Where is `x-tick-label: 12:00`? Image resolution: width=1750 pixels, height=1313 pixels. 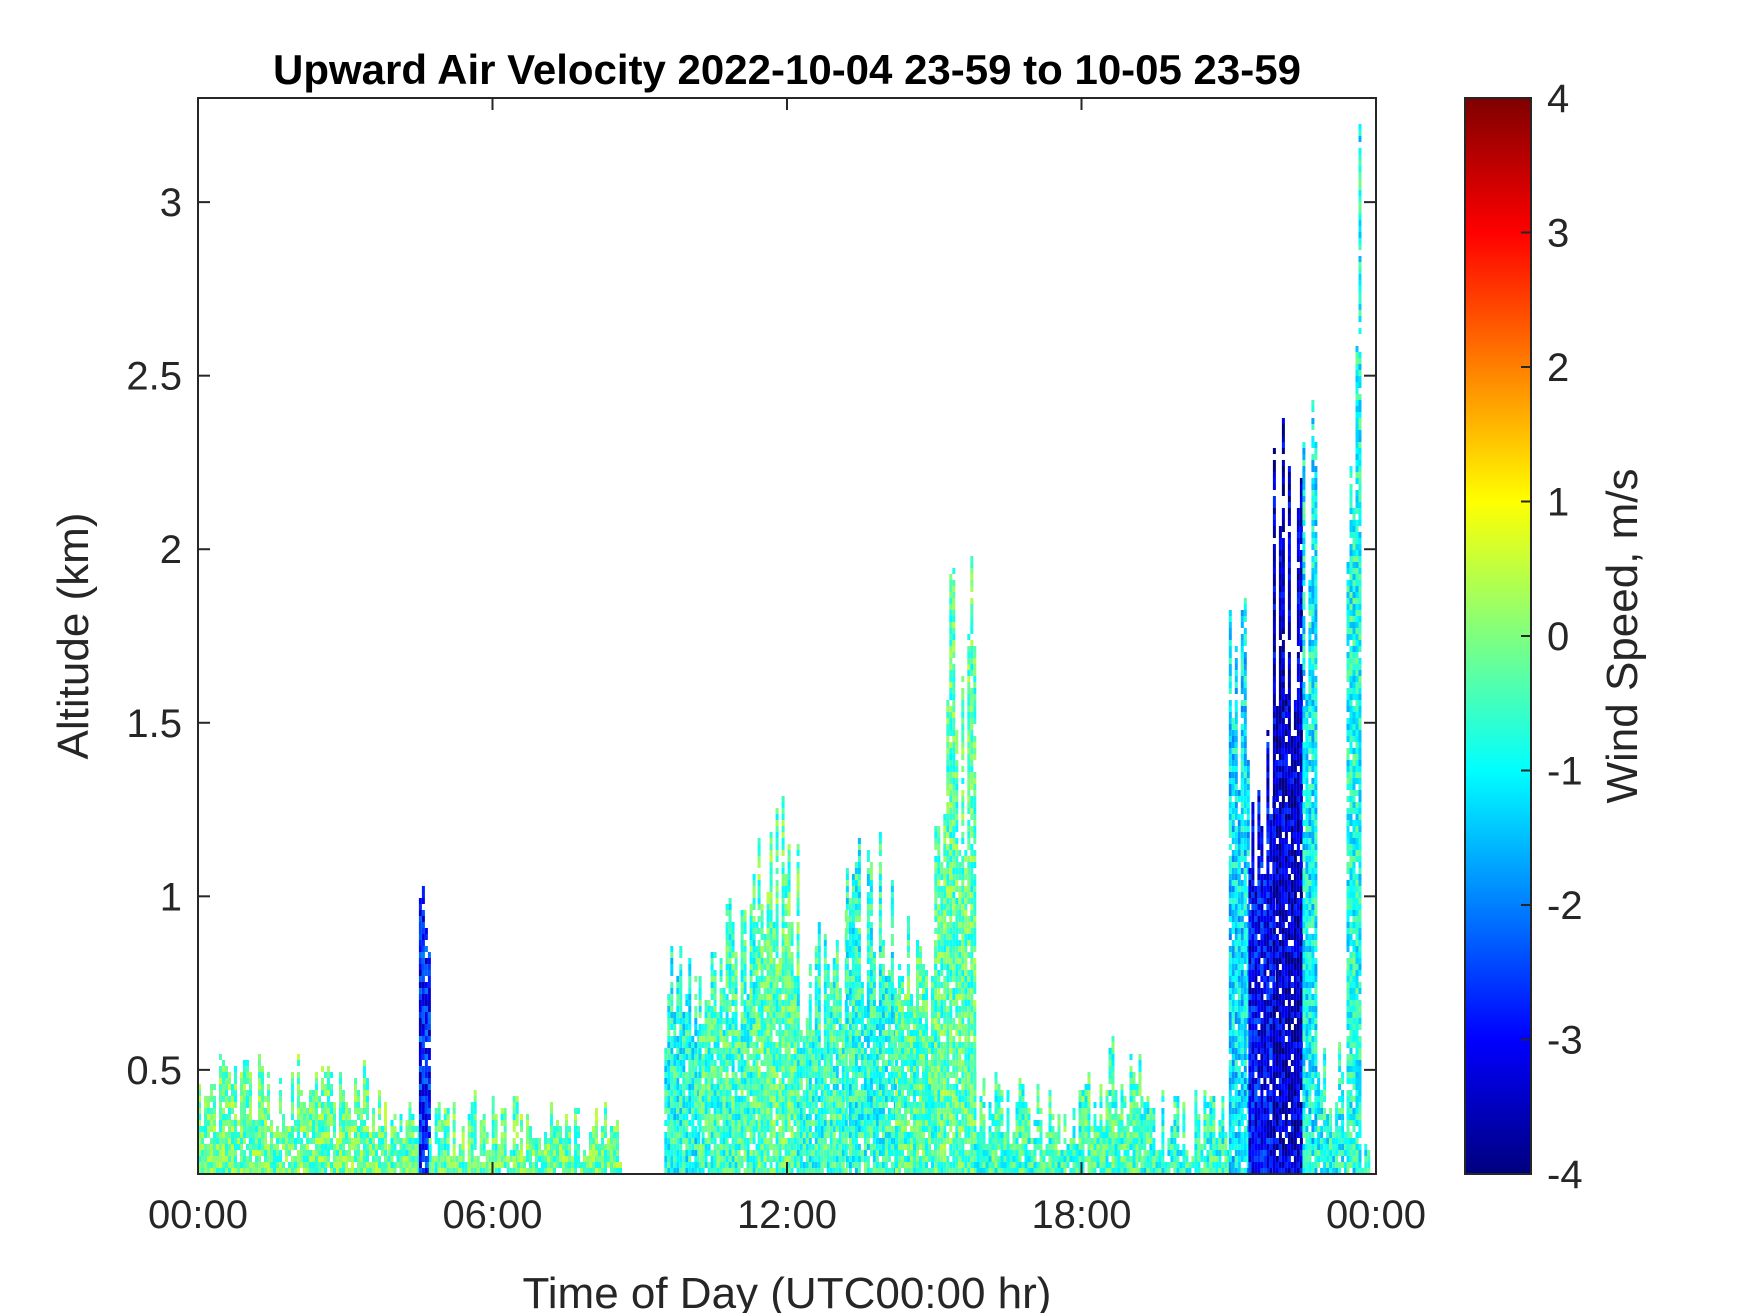 x-tick-label: 12:00 is located at coordinates (787, 1215).